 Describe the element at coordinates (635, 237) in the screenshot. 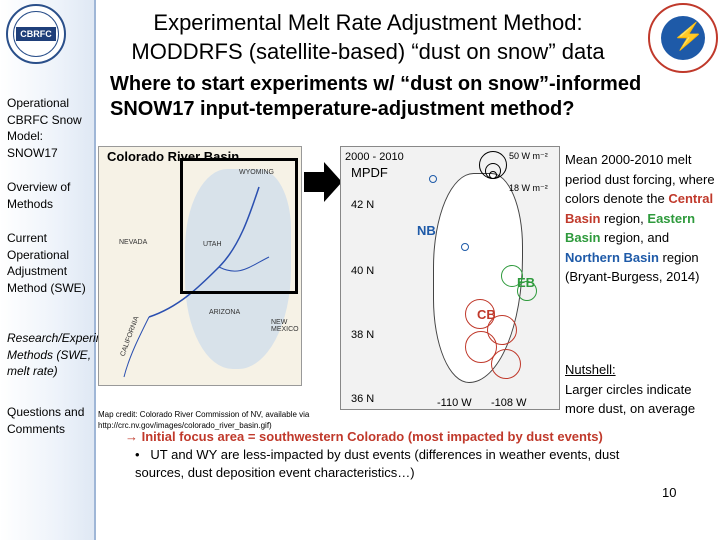

I see `description-text-2: region, and` at that location.